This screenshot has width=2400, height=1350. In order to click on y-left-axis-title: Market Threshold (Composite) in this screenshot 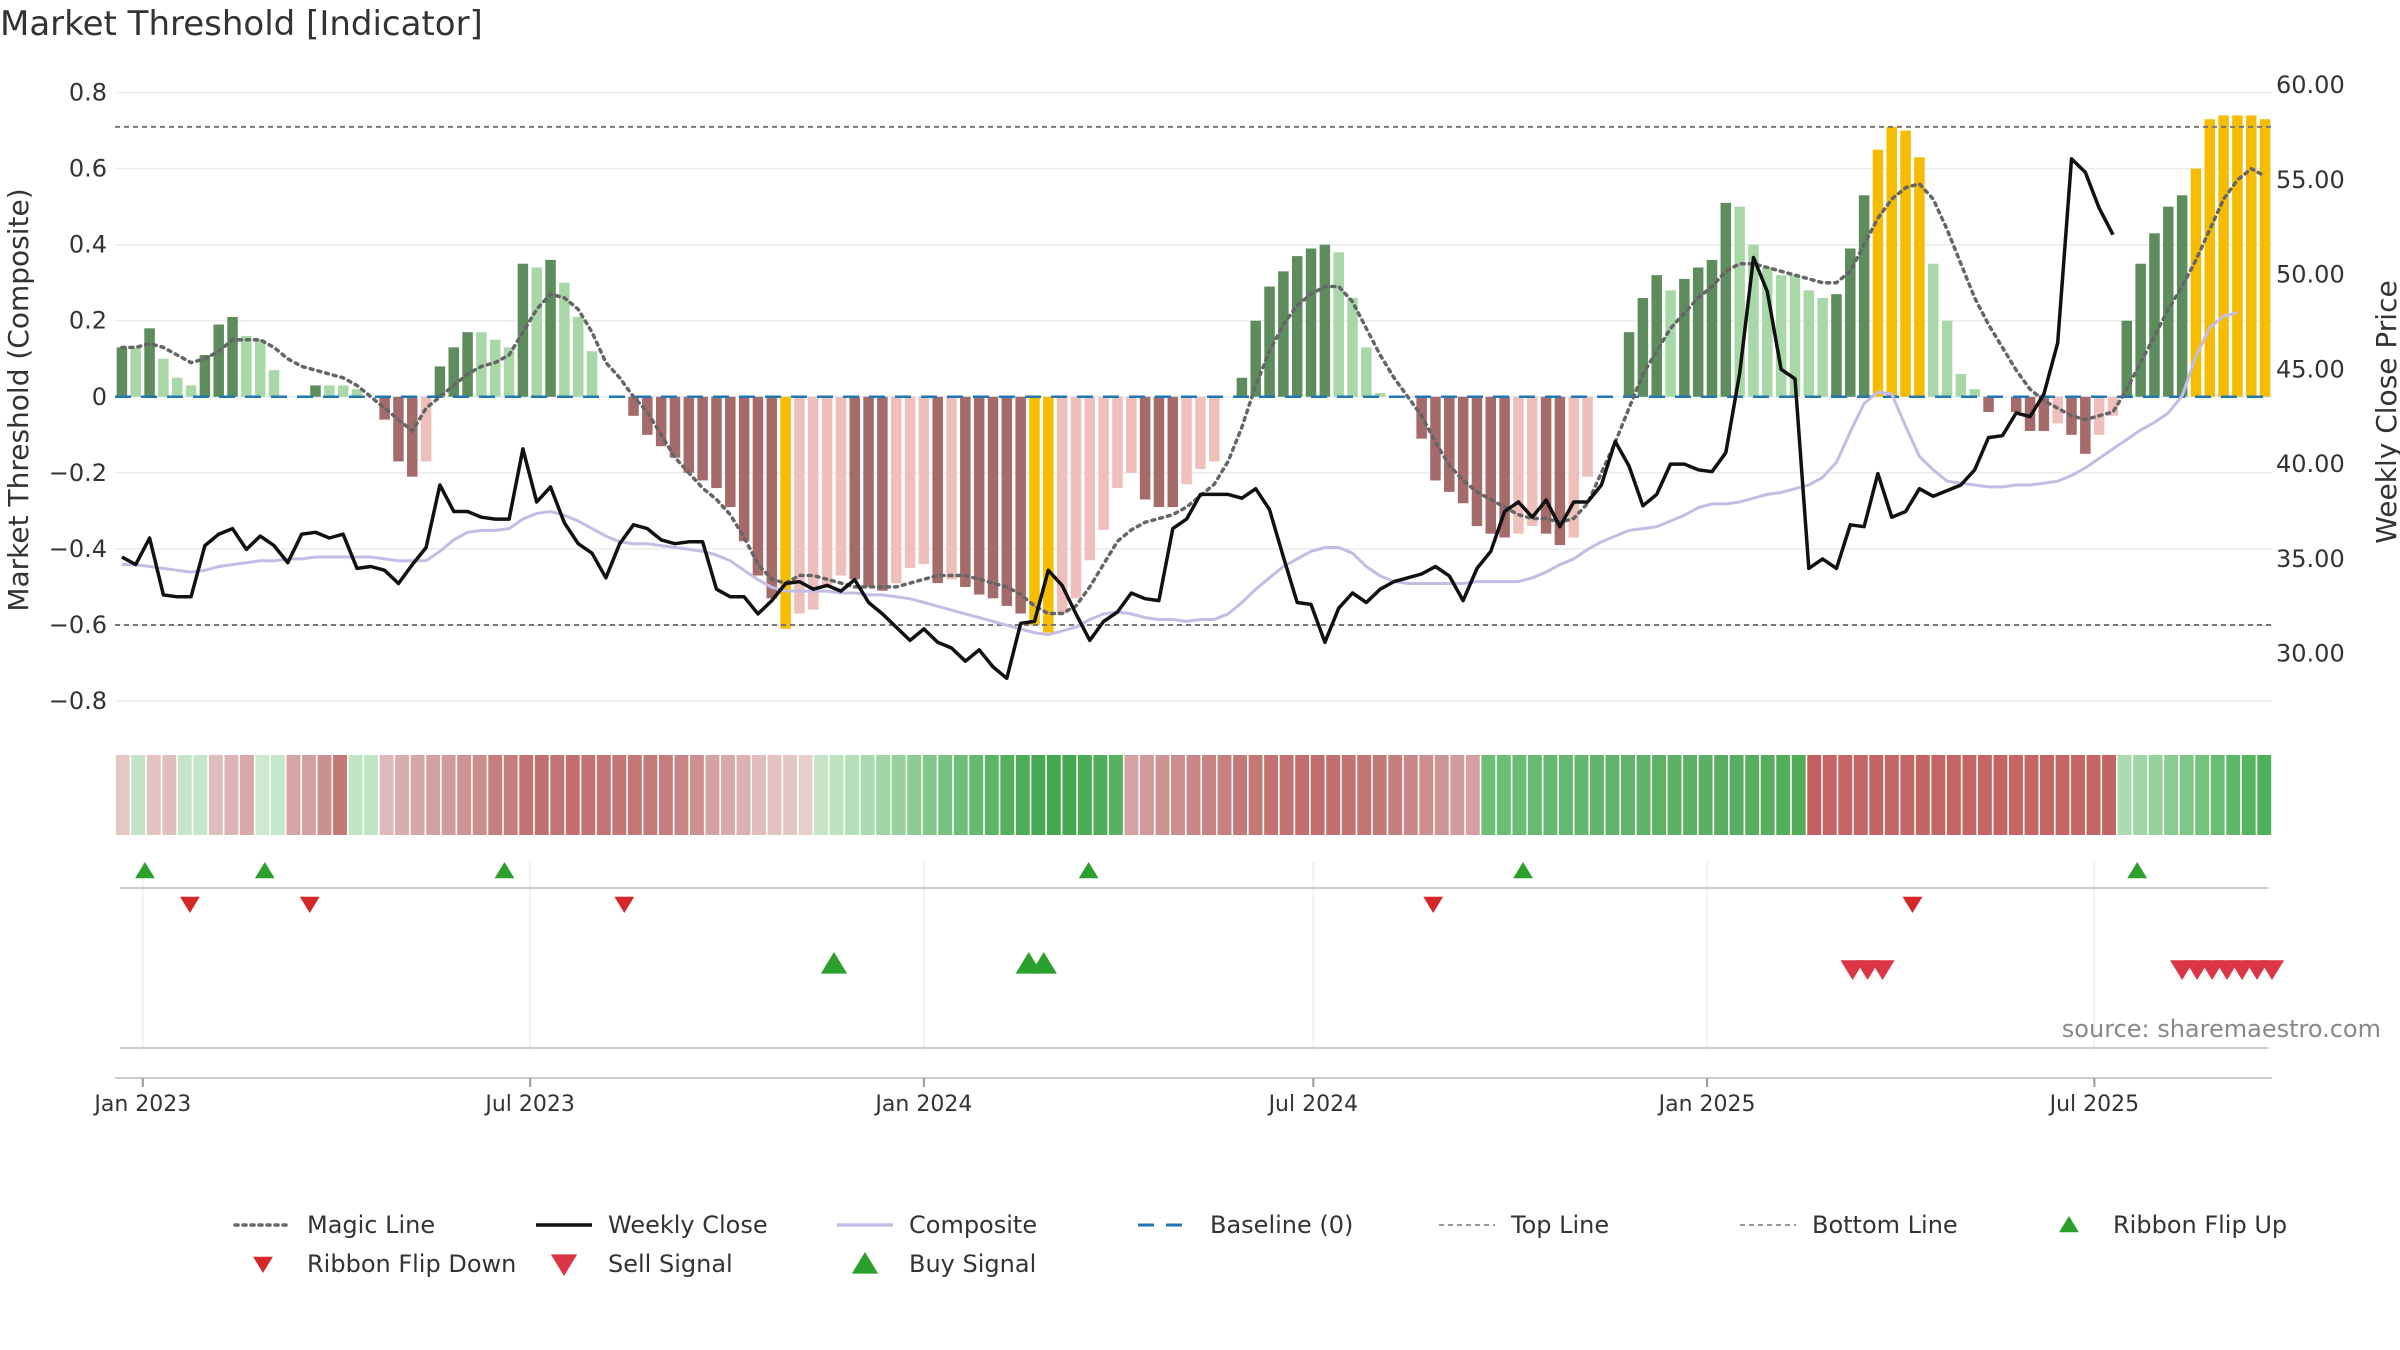, I will do `click(18, 399)`.